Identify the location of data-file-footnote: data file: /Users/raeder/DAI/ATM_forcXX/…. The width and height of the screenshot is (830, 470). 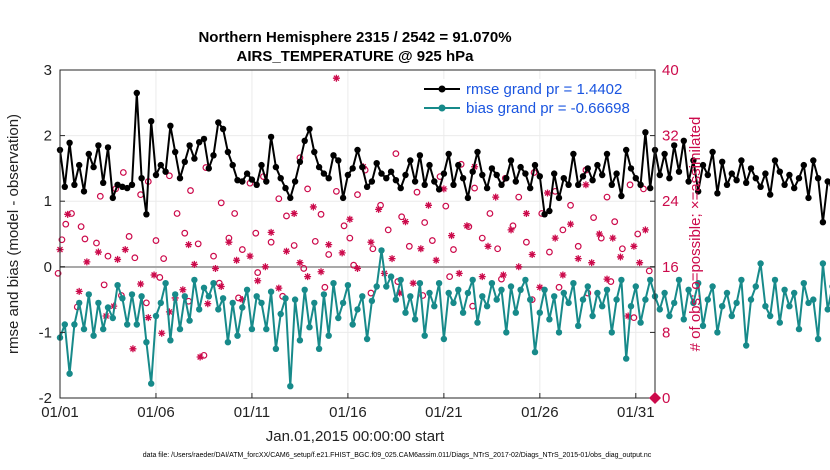
(397, 455).